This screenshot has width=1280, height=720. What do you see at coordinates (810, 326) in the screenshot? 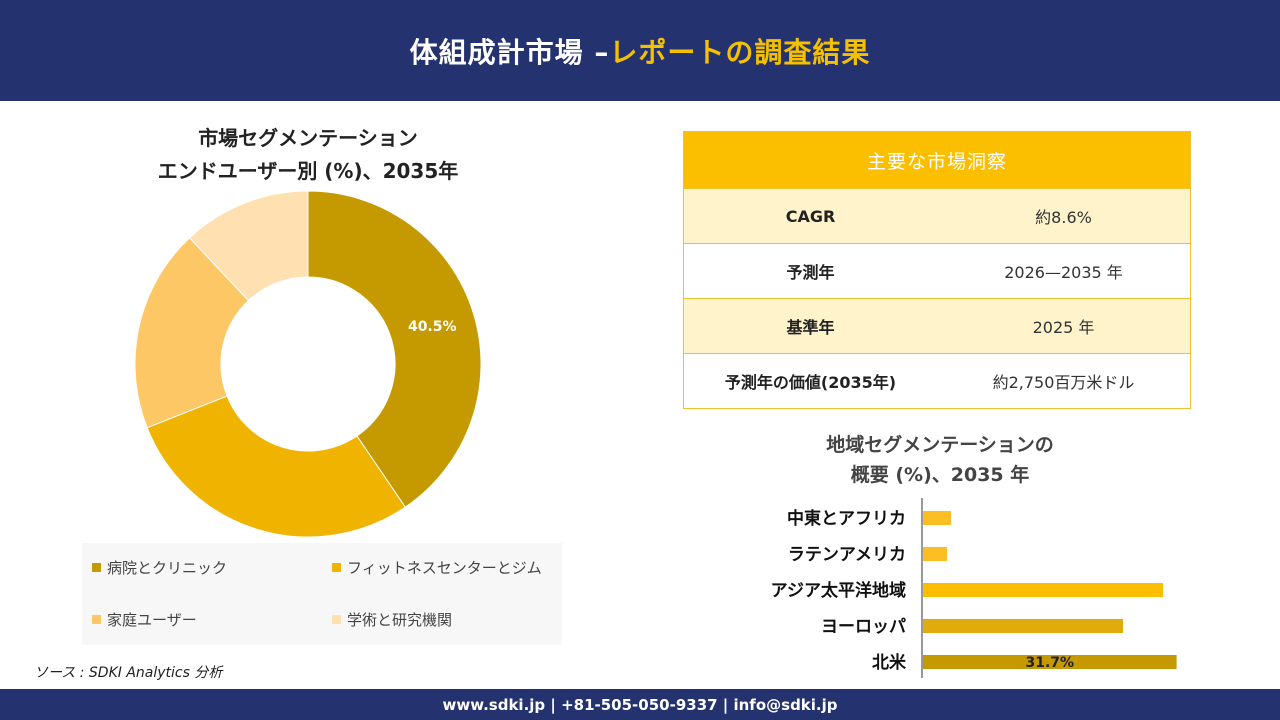
I see `insight-key: 基準年` at bounding box center [810, 326].